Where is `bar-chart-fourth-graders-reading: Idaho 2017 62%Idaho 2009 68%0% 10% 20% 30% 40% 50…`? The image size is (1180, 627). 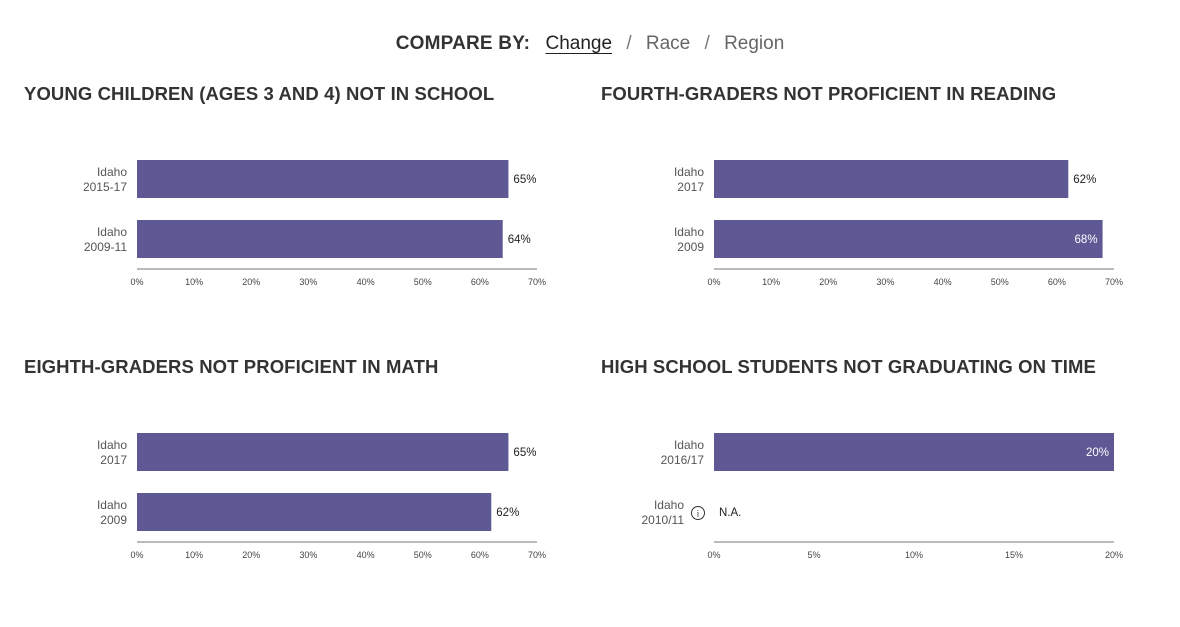 bar-chart-fourth-graders-reading: Idaho 2017 62%Idaho 2009 68%0% 10% 20% 30% 40% 50… is located at coordinates (898, 223).